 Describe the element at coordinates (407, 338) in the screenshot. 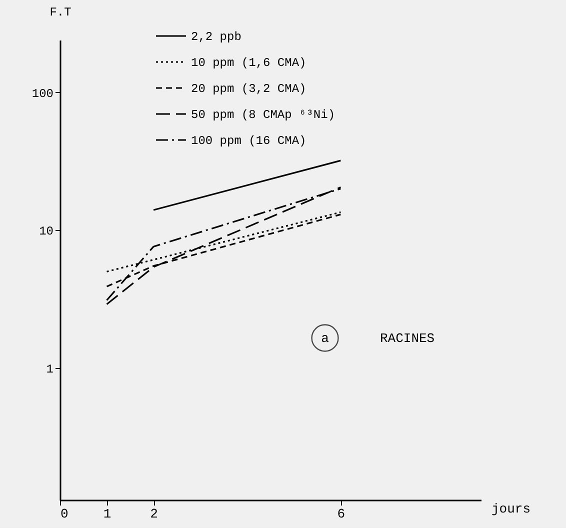

I see `annotation: RACINES` at that location.